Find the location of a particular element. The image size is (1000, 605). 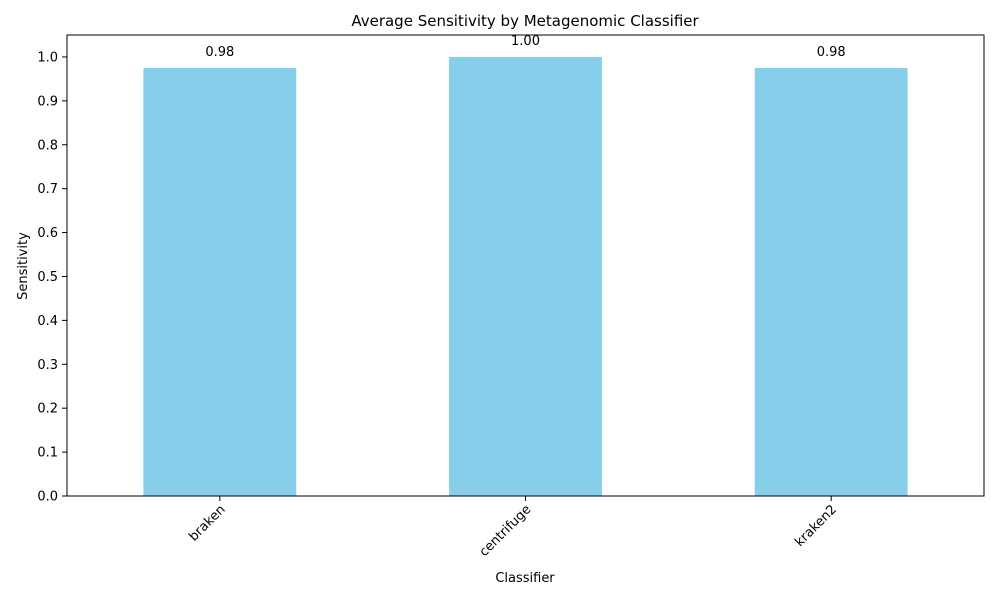

y-tick-label: 1.0 is located at coordinates (47, 57).